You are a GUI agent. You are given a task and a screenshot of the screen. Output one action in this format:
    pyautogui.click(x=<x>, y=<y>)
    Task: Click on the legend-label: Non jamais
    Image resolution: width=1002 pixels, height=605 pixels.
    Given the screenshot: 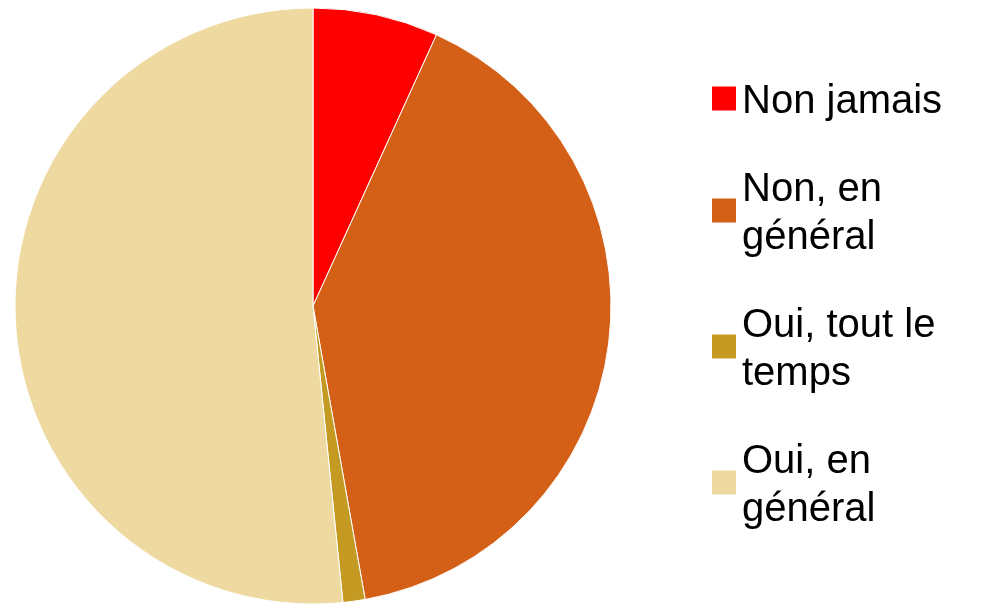 What is the action you would take?
    pyautogui.click(x=842, y=98)
    